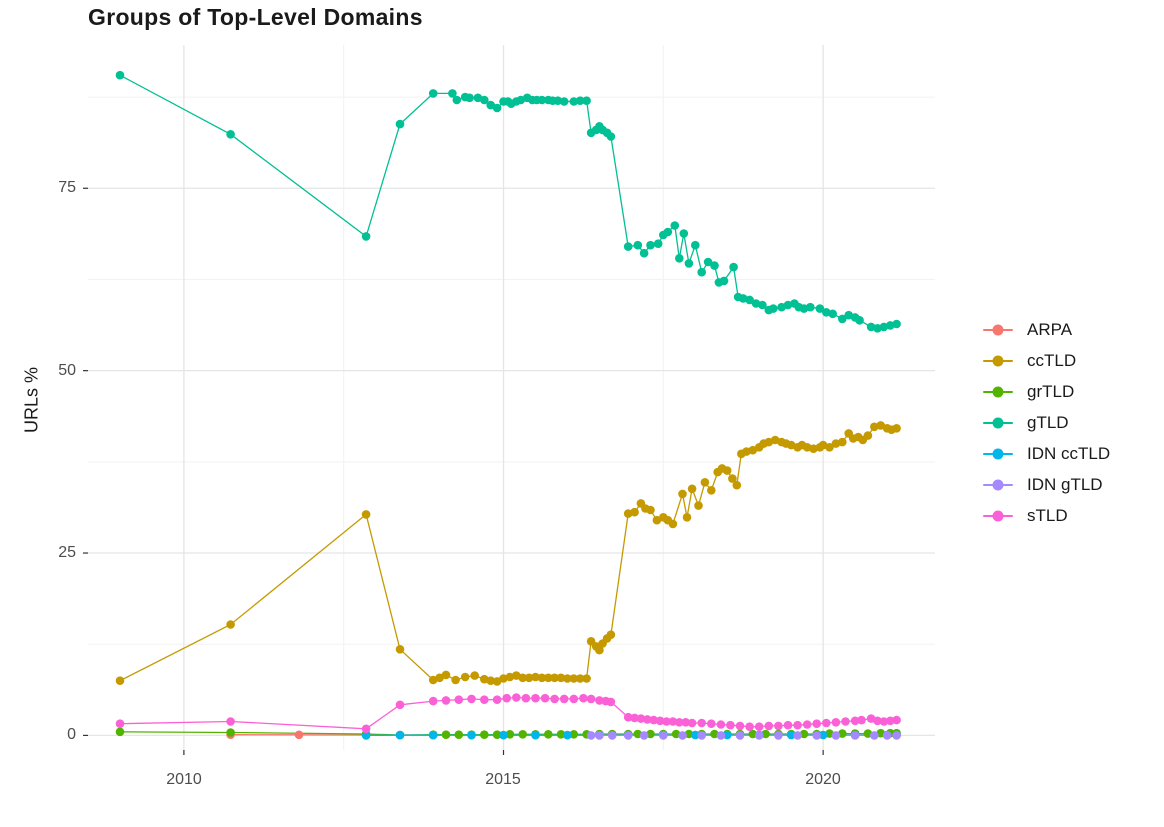 The width and height of the screenshot is (1164, 827). I want to click on legend-label: ARPA, so click(1050, 329).